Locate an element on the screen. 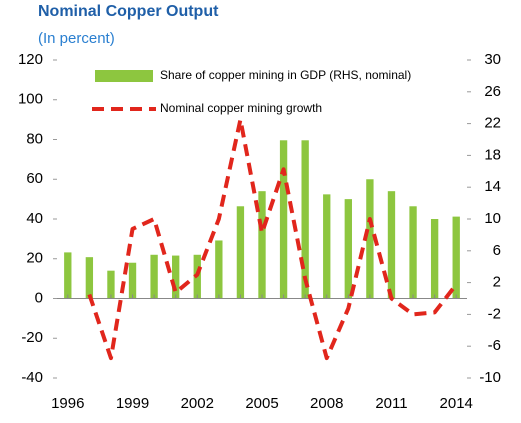  y-tick-label: 80 is located at coordinates (34, 138).